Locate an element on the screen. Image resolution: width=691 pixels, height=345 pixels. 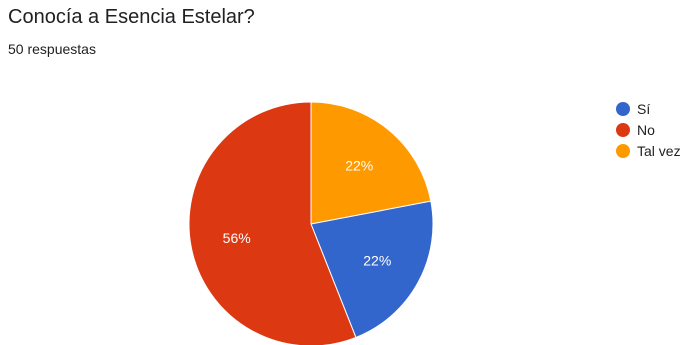
pie-slice-si-label: 22% is located at coordinates (377, 260).